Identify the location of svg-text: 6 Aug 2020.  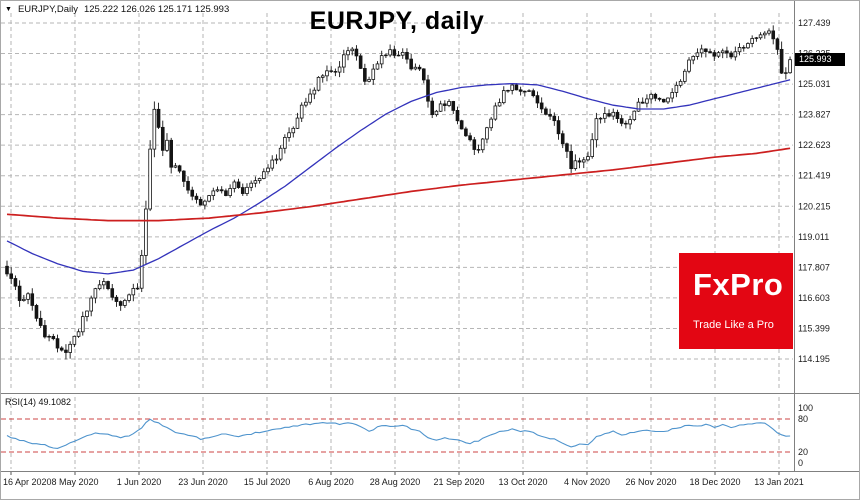
(331, 482).